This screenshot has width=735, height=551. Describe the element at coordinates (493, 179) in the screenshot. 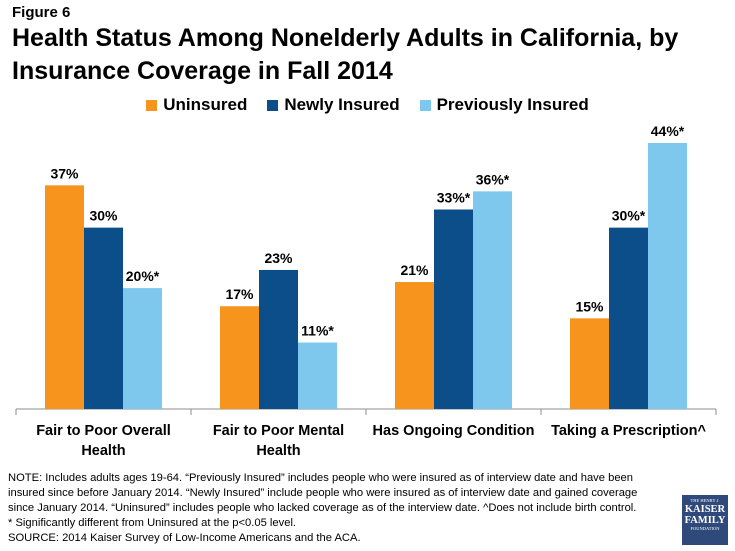

I see `data-label: 36%*` at that location.